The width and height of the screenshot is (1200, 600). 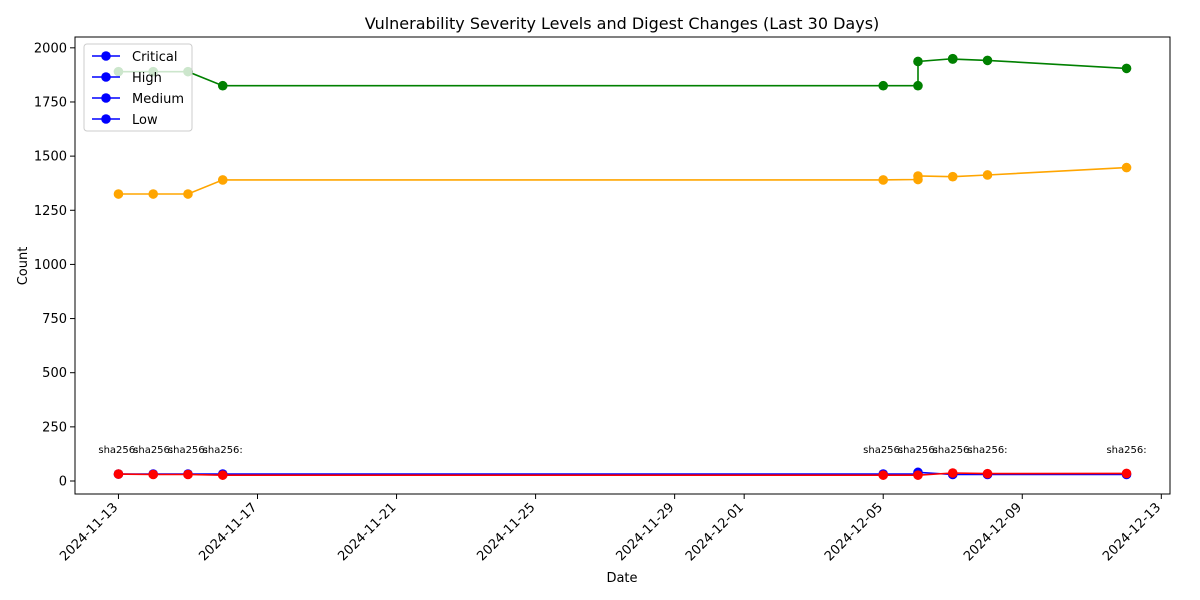 I want to click on y-tick-label: 2000, so click(x=50, y=48).